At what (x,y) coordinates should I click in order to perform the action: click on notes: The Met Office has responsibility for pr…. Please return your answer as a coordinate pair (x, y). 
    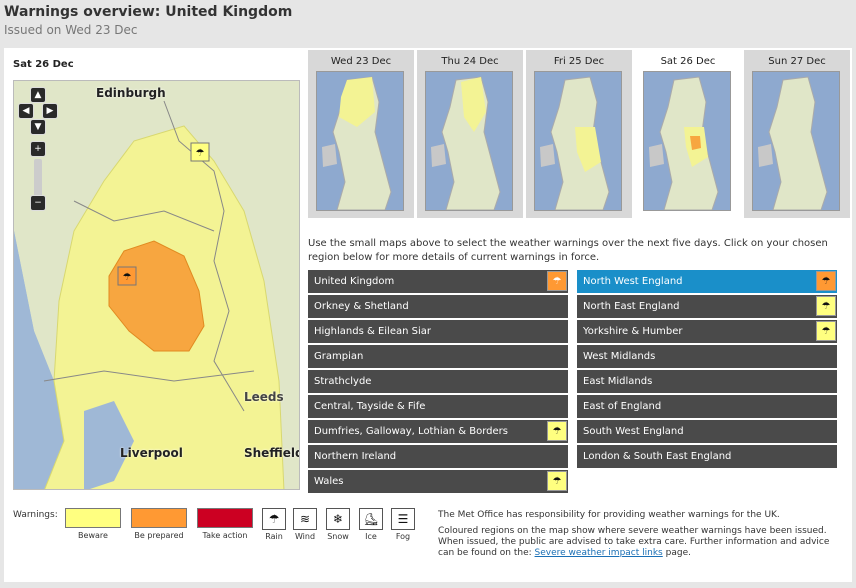
    Looking at the image, I should click on (643, 537).